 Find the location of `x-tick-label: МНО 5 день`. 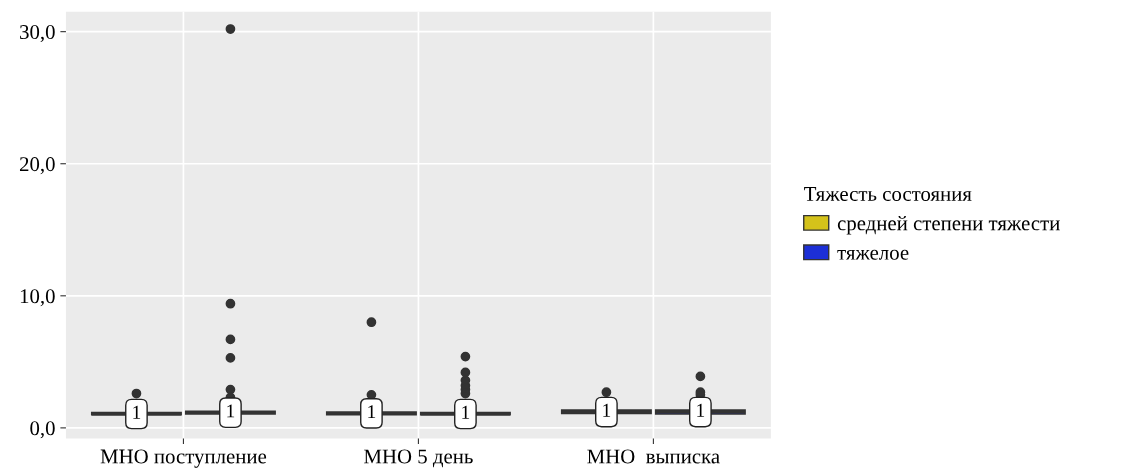

x-tick-label: МНО 5 день is located at coordinates (418, 458).